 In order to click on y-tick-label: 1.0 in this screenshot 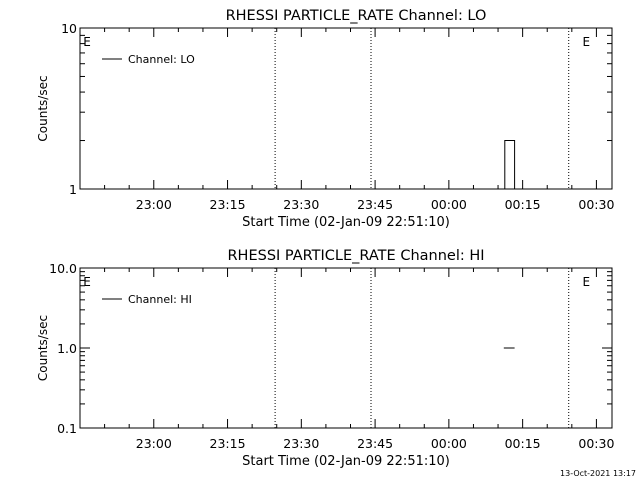, I will do `click(67, 348)`.